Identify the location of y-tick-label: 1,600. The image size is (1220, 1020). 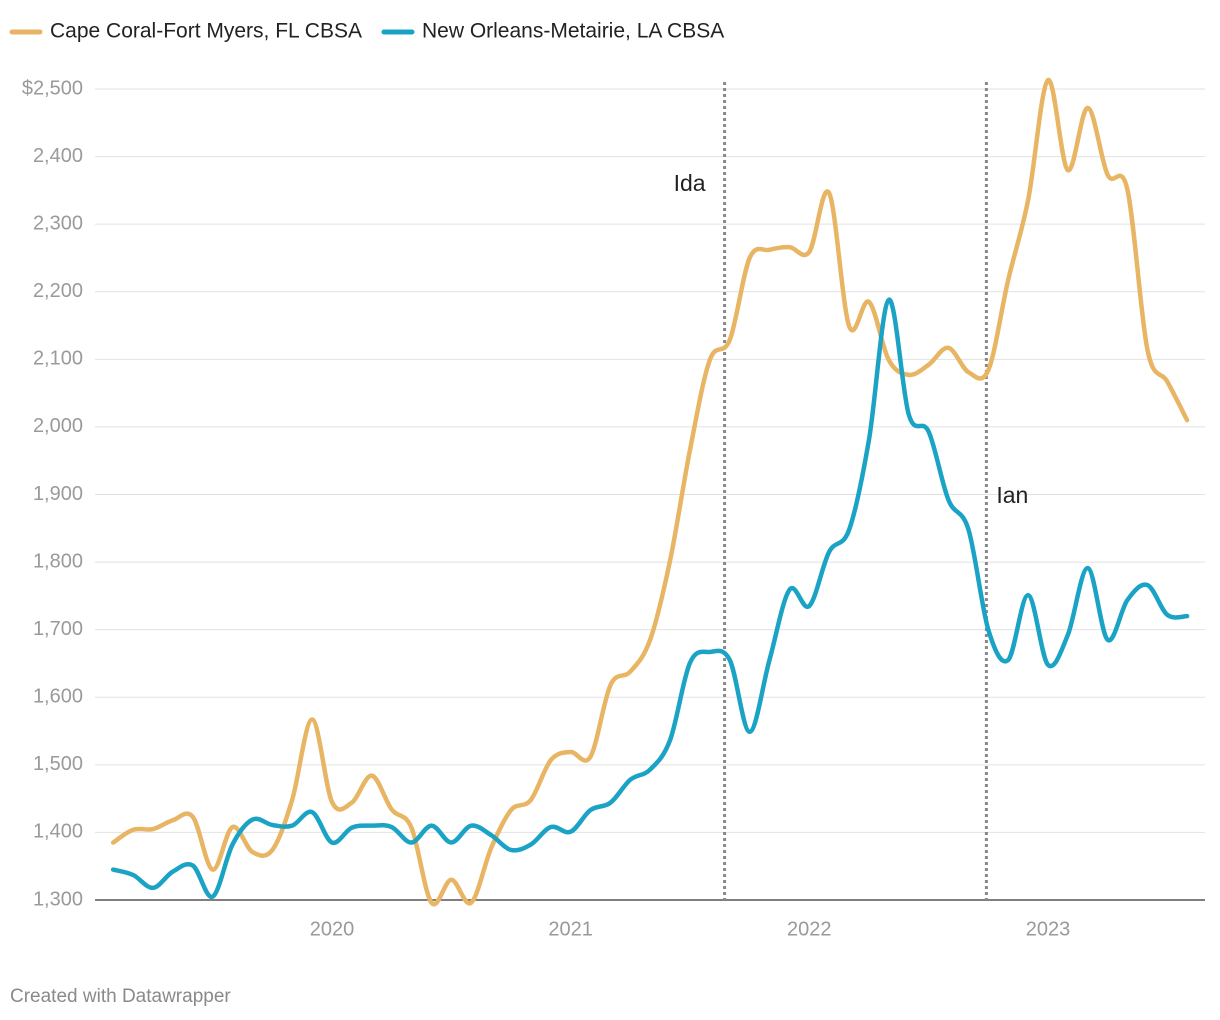
(58, 697).